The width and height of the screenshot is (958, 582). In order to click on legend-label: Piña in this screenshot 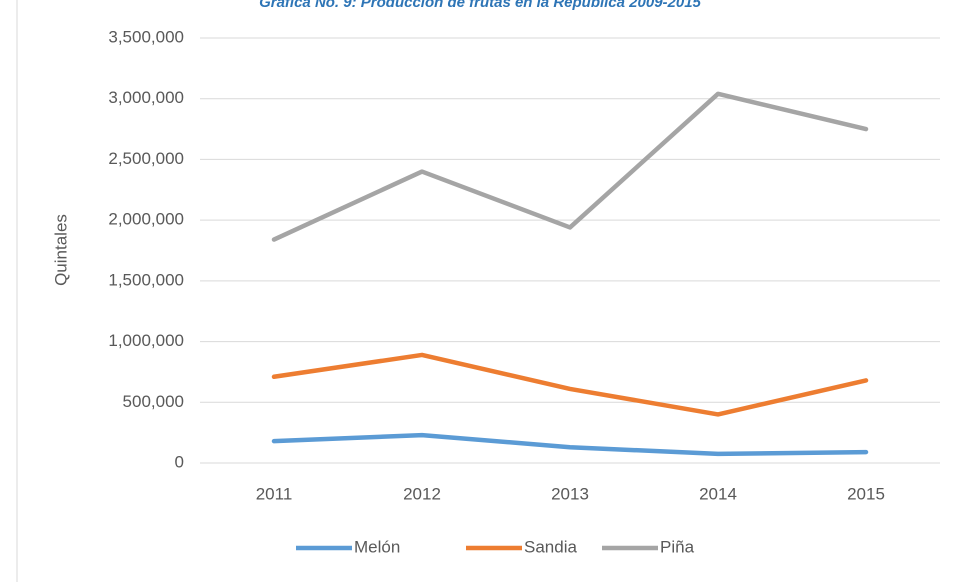, I will do `click(677, 546)`.